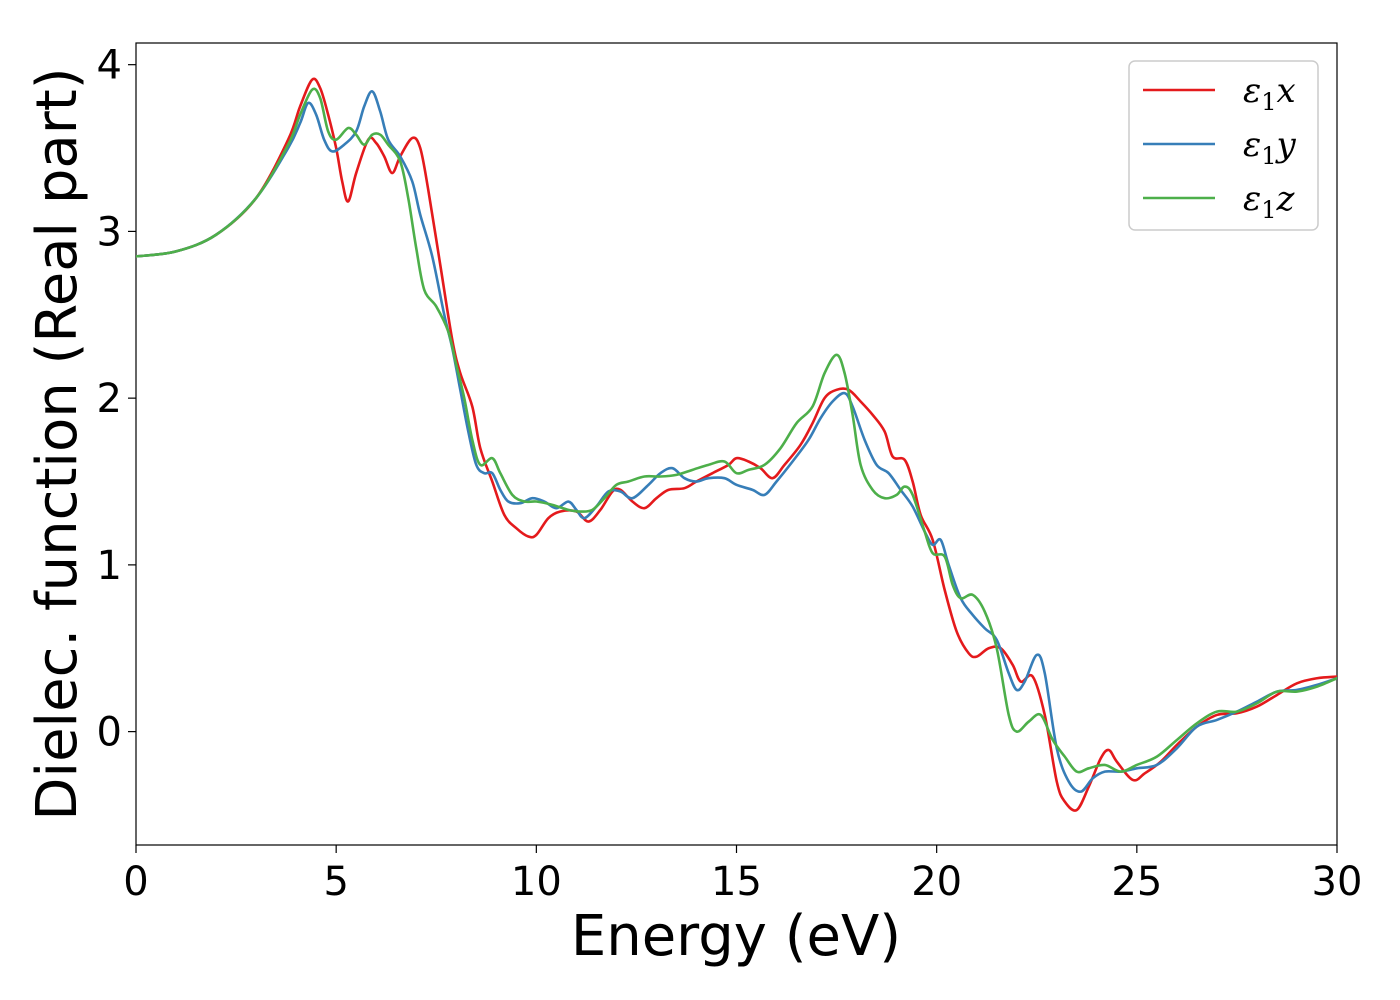 Image resolution: width=1400 pixels, height=1000 pixels. Describe the element at coordinates (109, 399) in the screenshot. I see `y-tick-label: 2` at that location.